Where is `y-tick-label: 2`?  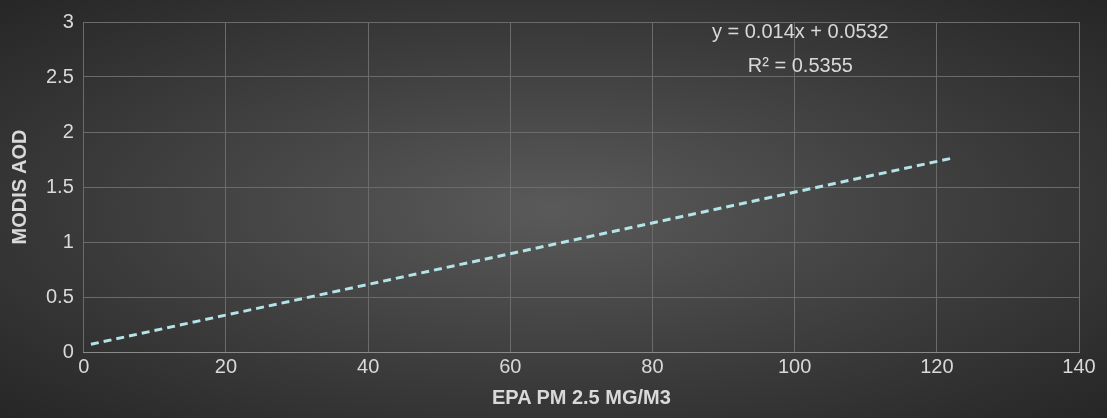 y-tick-label: 2 is located at coordinates (68, 130).